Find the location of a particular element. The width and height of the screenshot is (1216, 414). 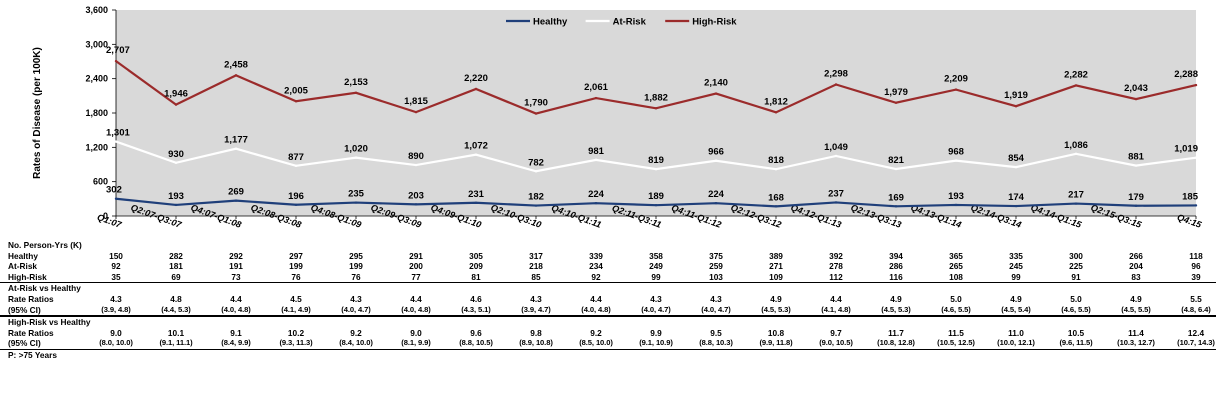

data-label-at-risk: 782 is located at coordinates (536, 162).